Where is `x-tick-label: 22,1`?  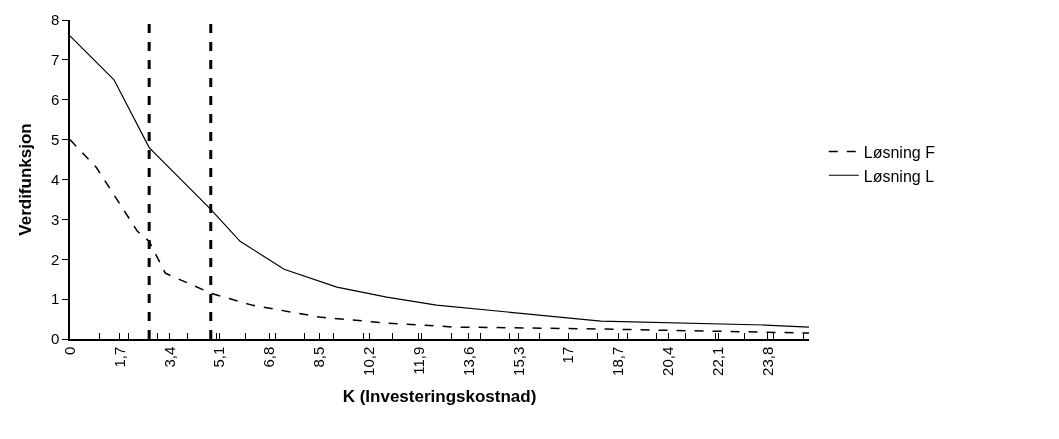 x-tick-label: 22,1 is located at coordinates (717, 361).